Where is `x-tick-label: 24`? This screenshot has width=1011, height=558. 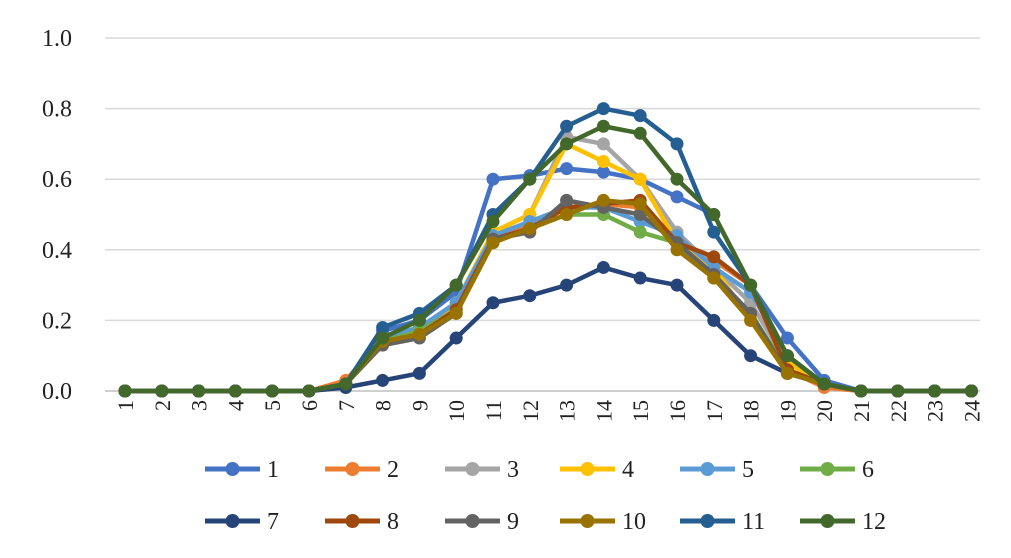
x-tick-label: 24 is located at coordinates (971, 411).